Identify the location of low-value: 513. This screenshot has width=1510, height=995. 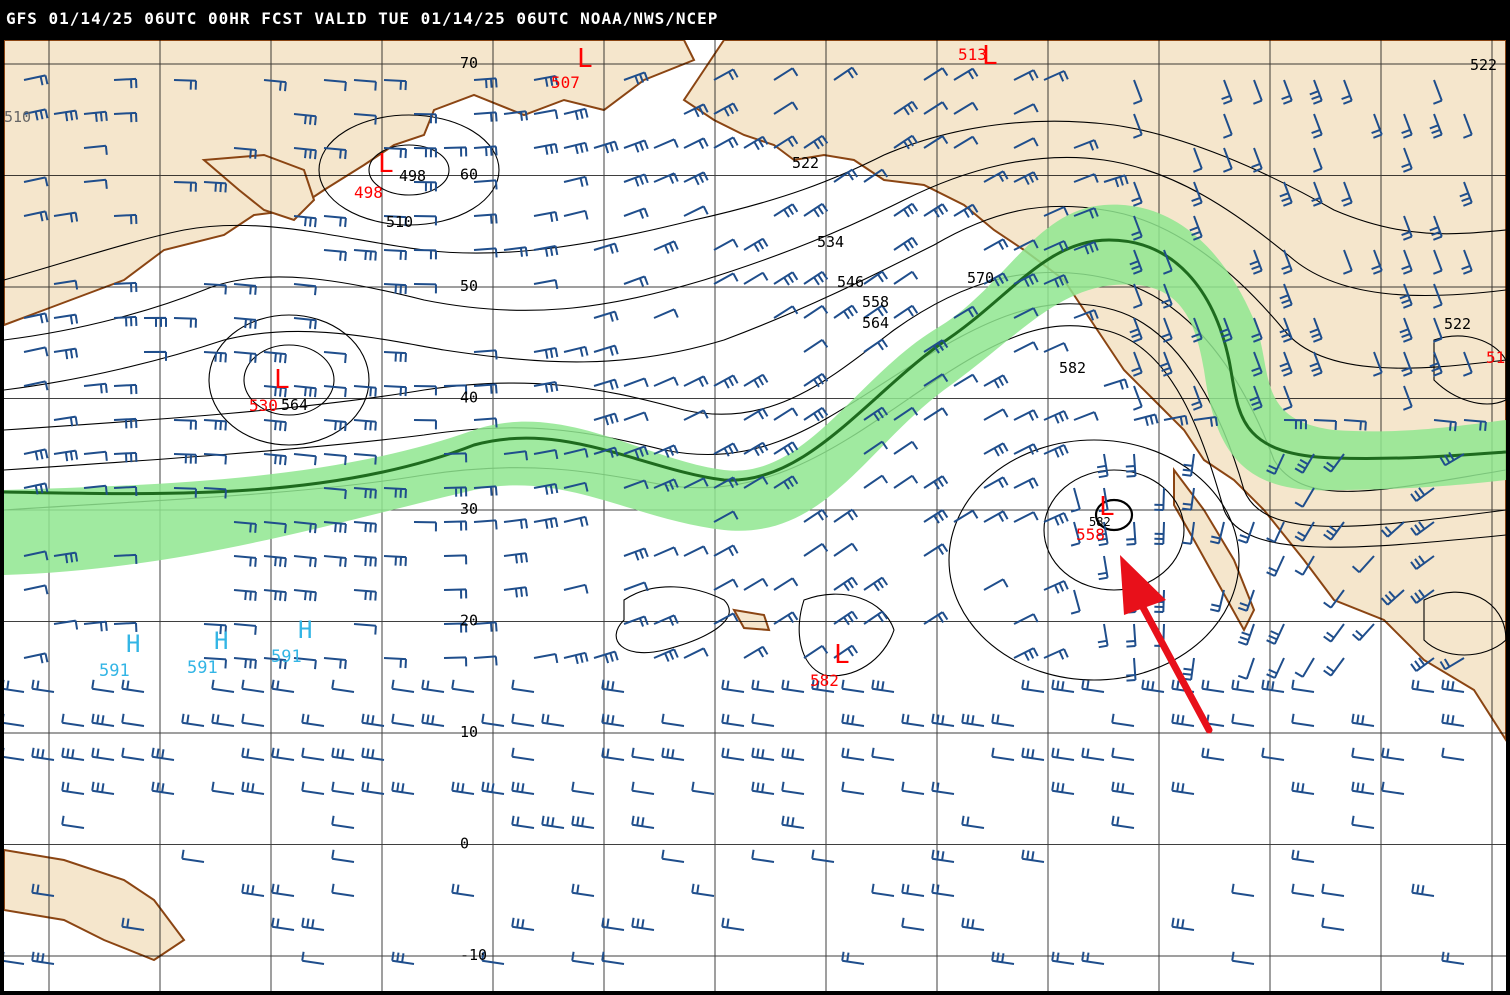
(972, 54).